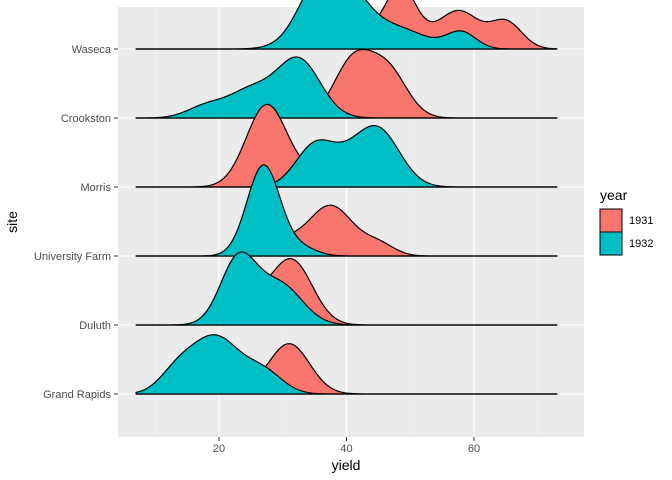  I want to click on ridge-crookston, so click(346, 83).